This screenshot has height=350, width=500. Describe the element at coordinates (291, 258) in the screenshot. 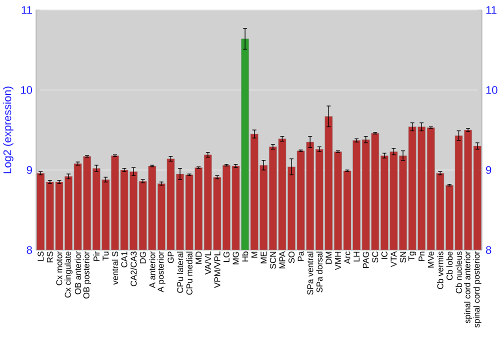

I see `x-tick-label: SO` at that location.